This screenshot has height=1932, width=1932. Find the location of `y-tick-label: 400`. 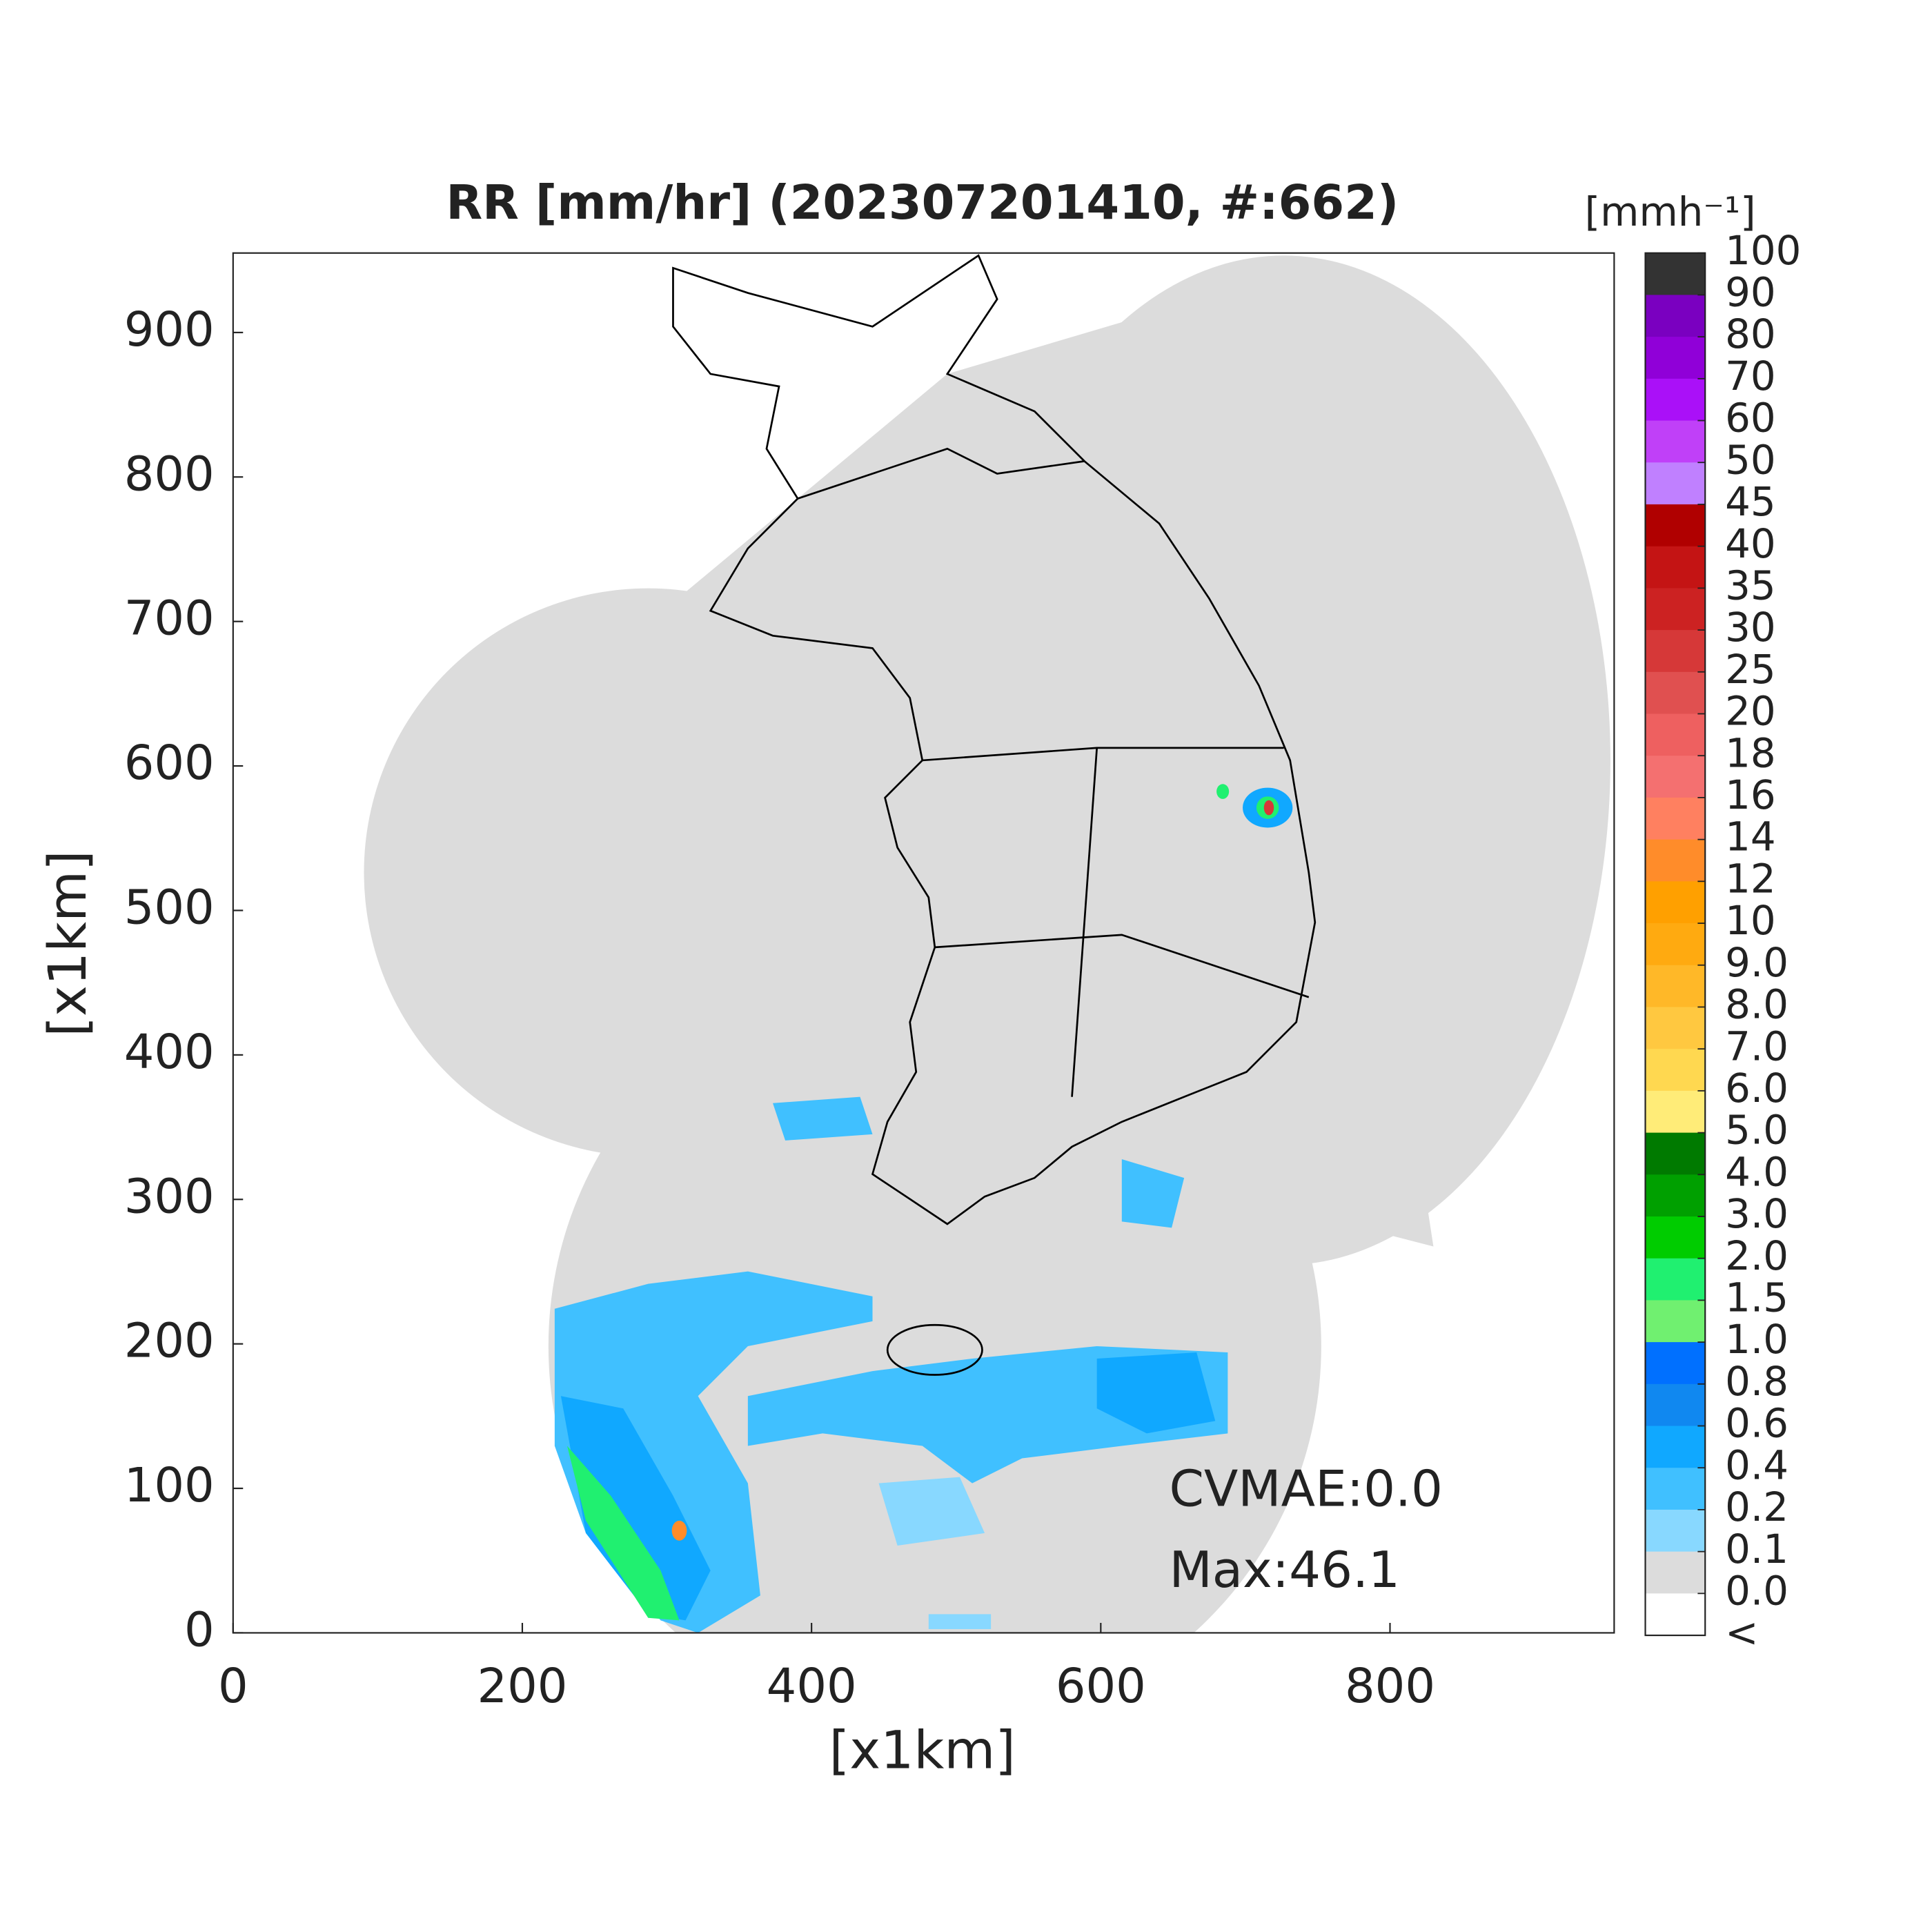

y-tick-label: 400 is located at coordinates (169, 1052).